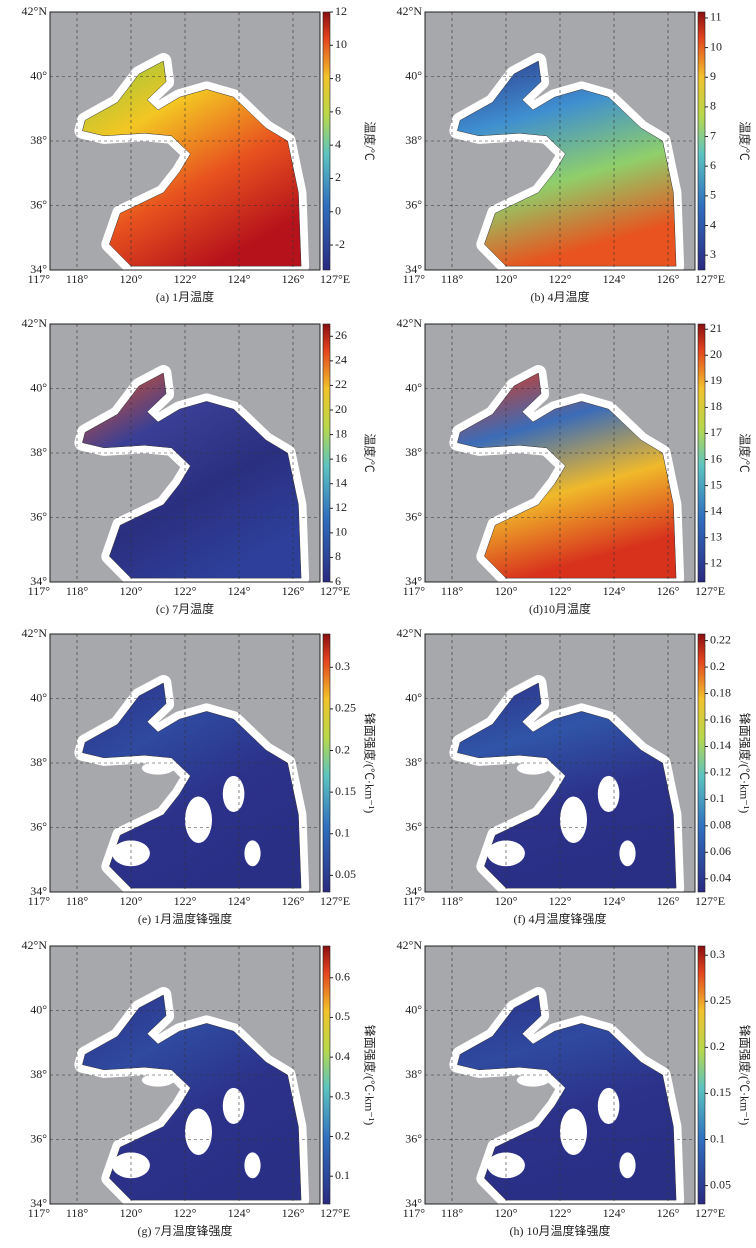 This screenshot has width=756, height=1248. I want to click on colorbar-tick-label: 0.12, so click(720, 772).